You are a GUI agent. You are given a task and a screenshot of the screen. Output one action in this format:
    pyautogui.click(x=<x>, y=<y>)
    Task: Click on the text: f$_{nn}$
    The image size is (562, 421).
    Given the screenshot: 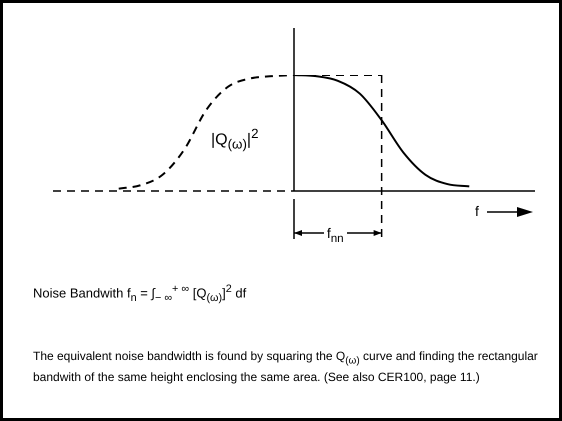 What is the action you would take?
    pyautogui.click(x=335, y=235)
    